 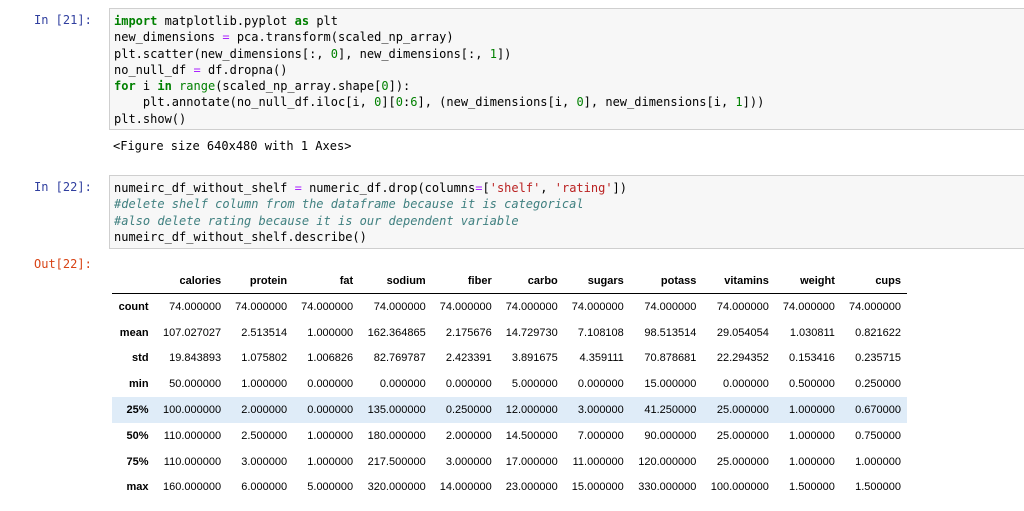 What do you see at coordinates (413, 53) in the screenshot?
I see `code-token: ], new_dimensions[:,` at bounding box center [413, 53].